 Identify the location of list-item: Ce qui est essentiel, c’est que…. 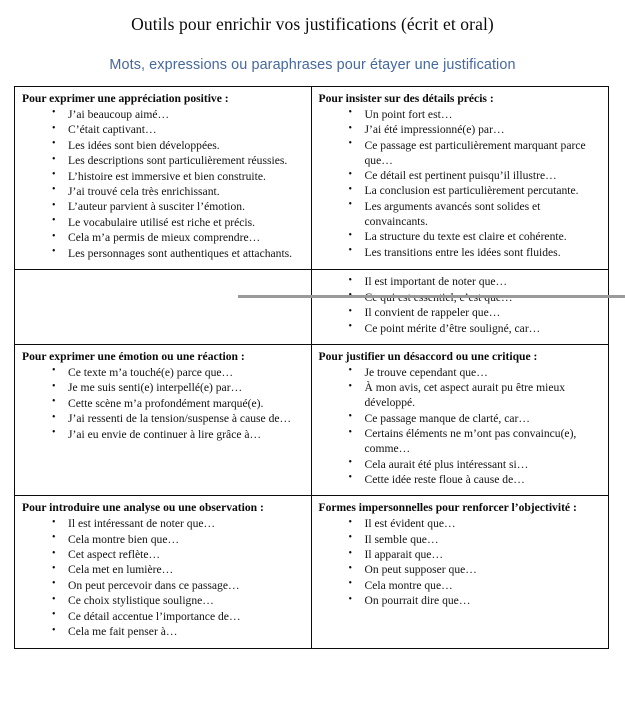
(475, 298).